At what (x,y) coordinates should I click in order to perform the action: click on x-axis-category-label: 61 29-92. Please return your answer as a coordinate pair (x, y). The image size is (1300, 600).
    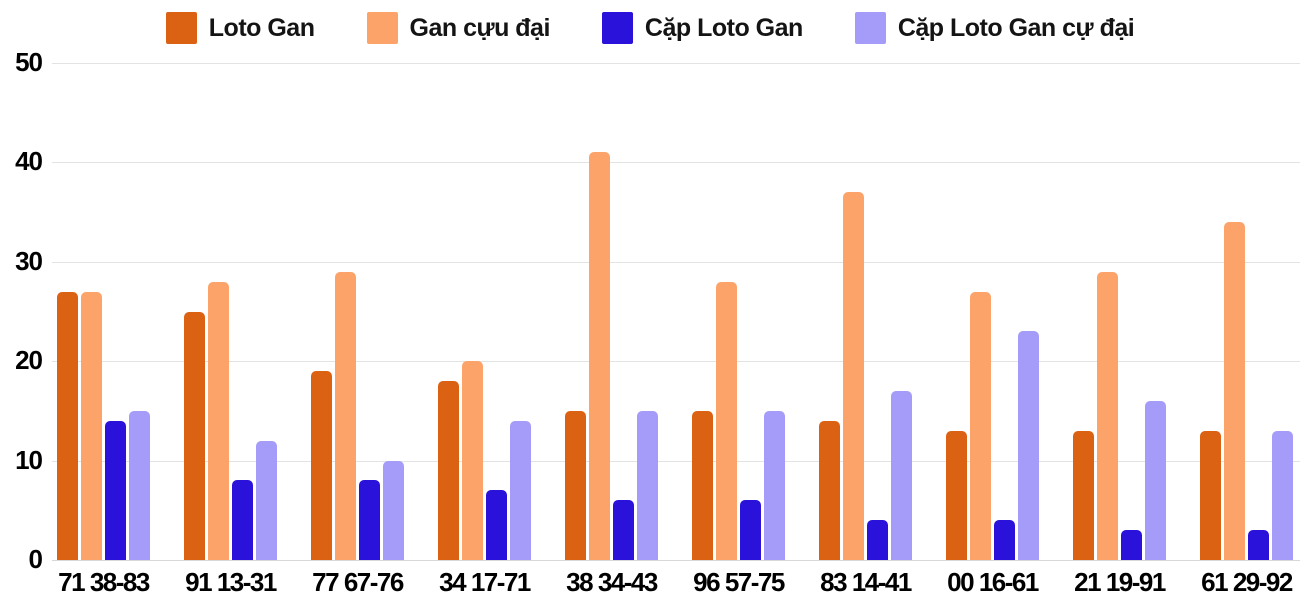
    Looking at the image, I should click on (1247, 582).